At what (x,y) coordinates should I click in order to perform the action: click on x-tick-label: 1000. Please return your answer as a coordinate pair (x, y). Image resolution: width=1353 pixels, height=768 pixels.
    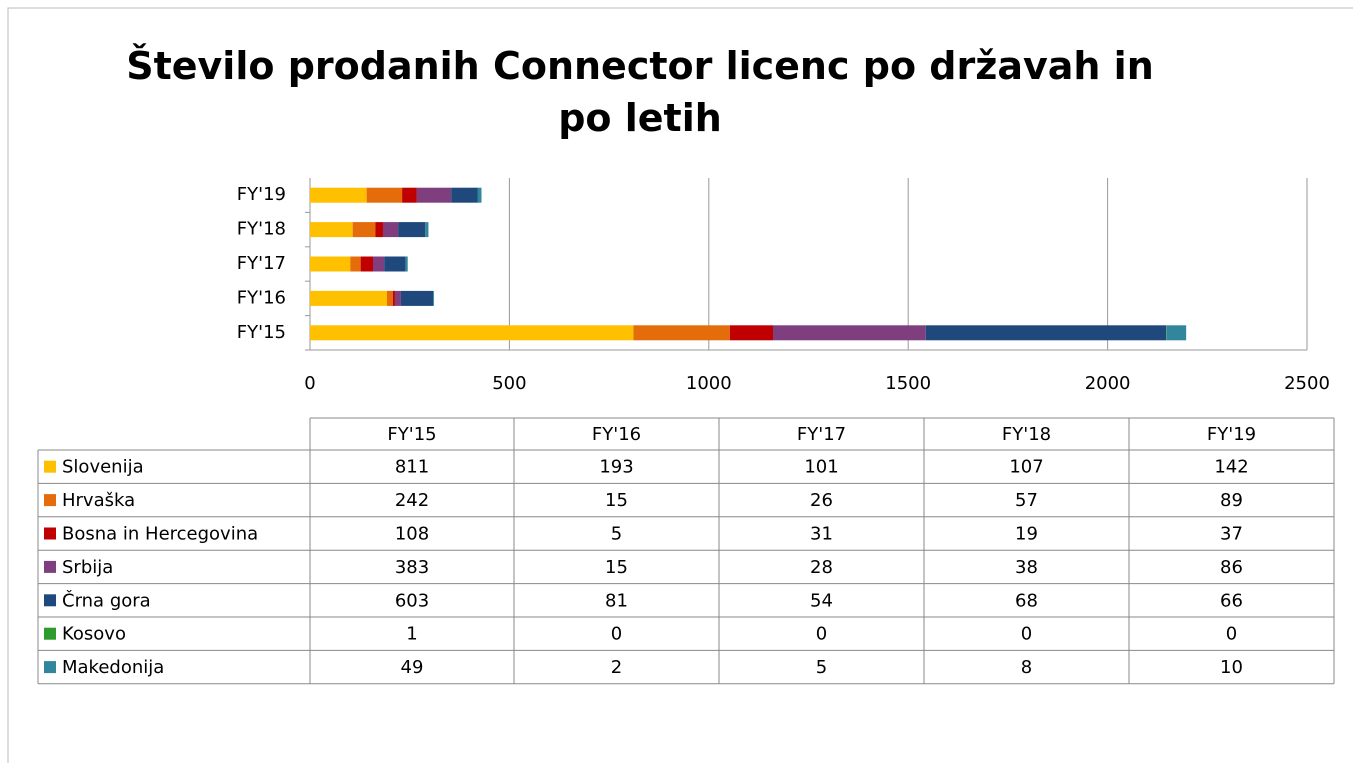
    Looking at the image, I should click on (709, 383).